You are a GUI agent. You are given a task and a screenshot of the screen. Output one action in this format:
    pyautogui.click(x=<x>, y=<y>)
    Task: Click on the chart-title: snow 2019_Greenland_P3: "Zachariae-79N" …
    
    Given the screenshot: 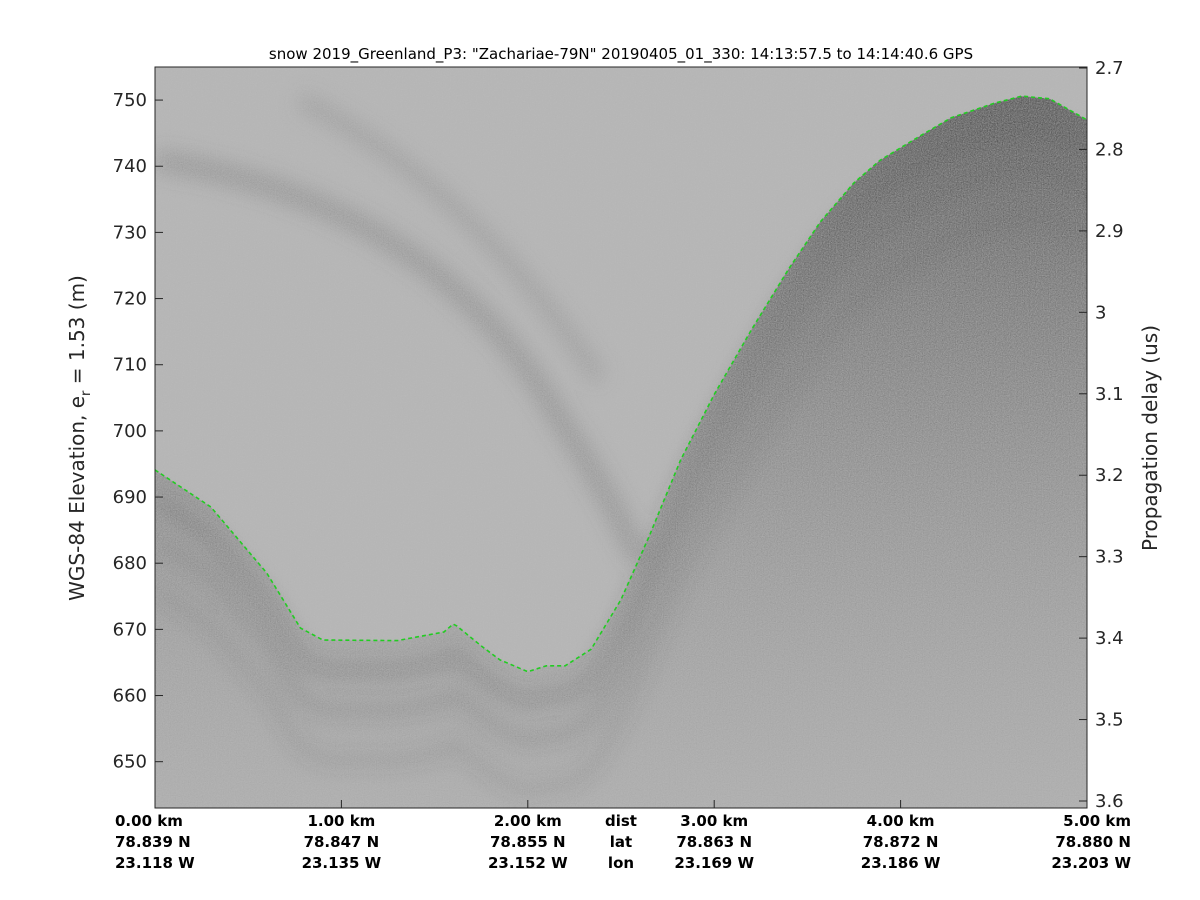 What is the action you would take?
    pyautogui.click(x=621, y=54)
    